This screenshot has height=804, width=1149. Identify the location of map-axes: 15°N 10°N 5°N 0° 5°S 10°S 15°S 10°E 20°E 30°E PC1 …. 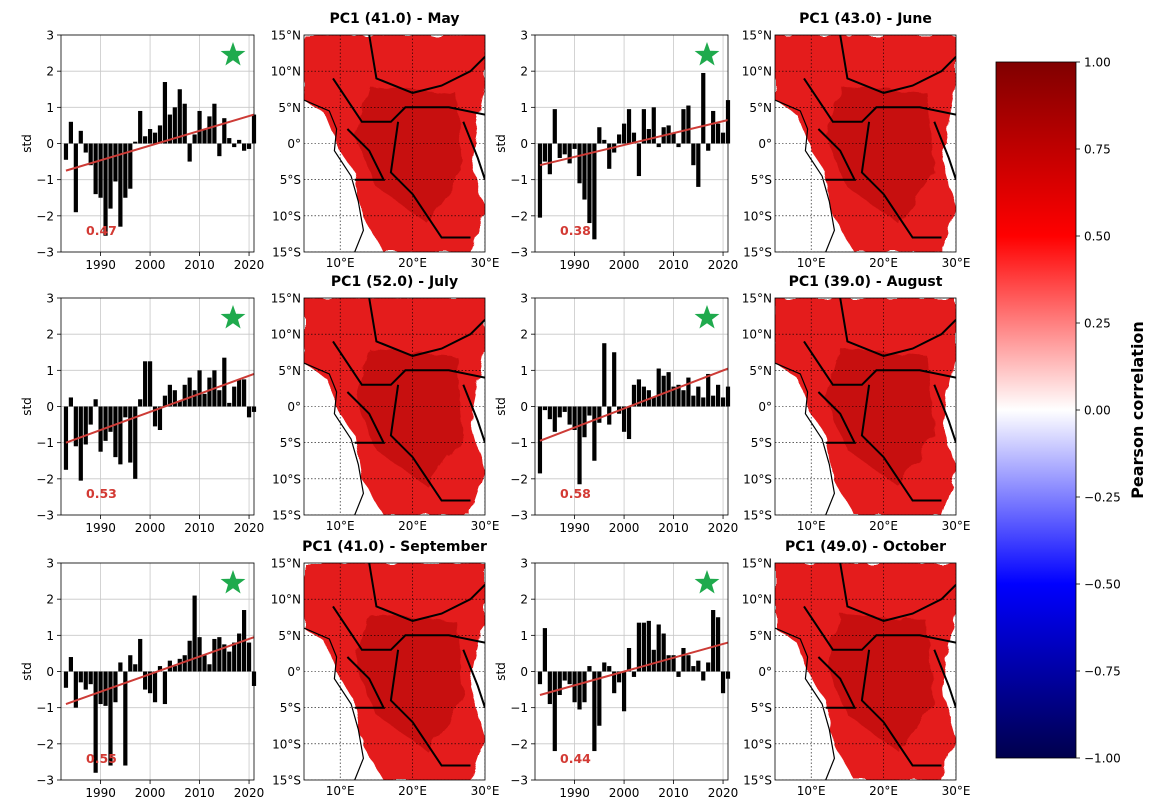
(856, 403).